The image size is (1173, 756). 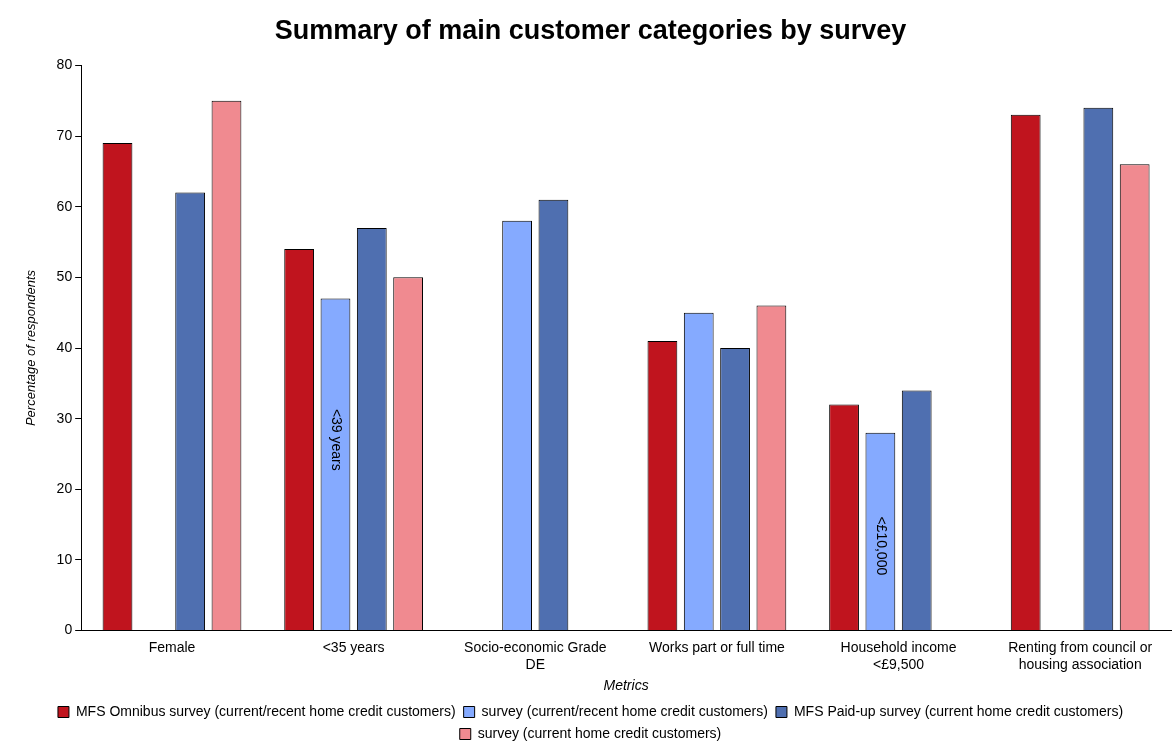 I want to click on x-tick-label: Works part or full time, so click(x=717, y=646).